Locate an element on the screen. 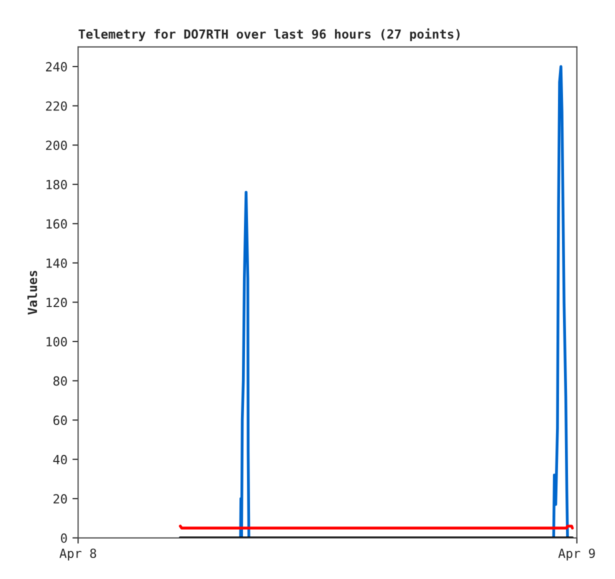 Image resolution: width=615 pixels, height=579 pixels. y-tick-label: 160 is located at coordinates (56, 224).